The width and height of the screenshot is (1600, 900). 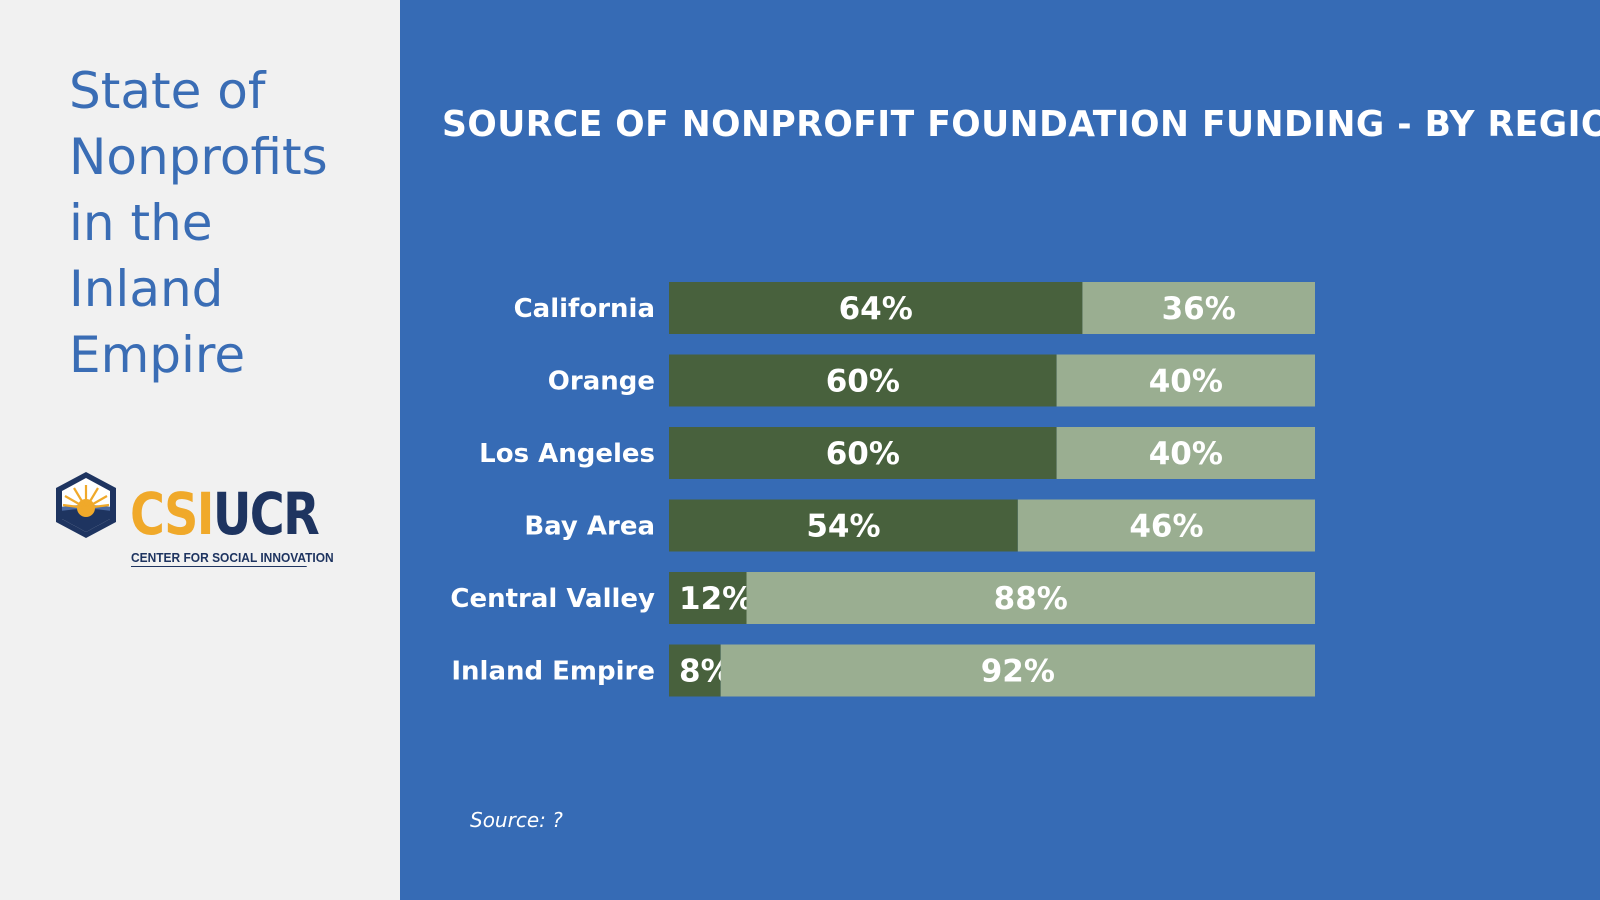 What do you see at coordinates (167, 91) in the screenshot?
I see `report-title-line: State of` at bounding box center [167, 91].